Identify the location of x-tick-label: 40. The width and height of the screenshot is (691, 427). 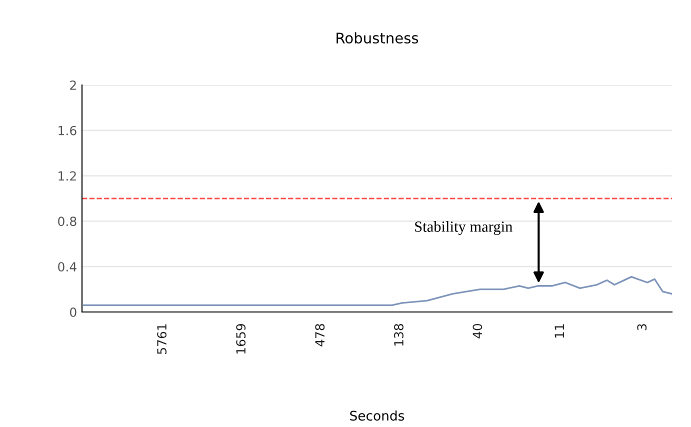
(477, 331).